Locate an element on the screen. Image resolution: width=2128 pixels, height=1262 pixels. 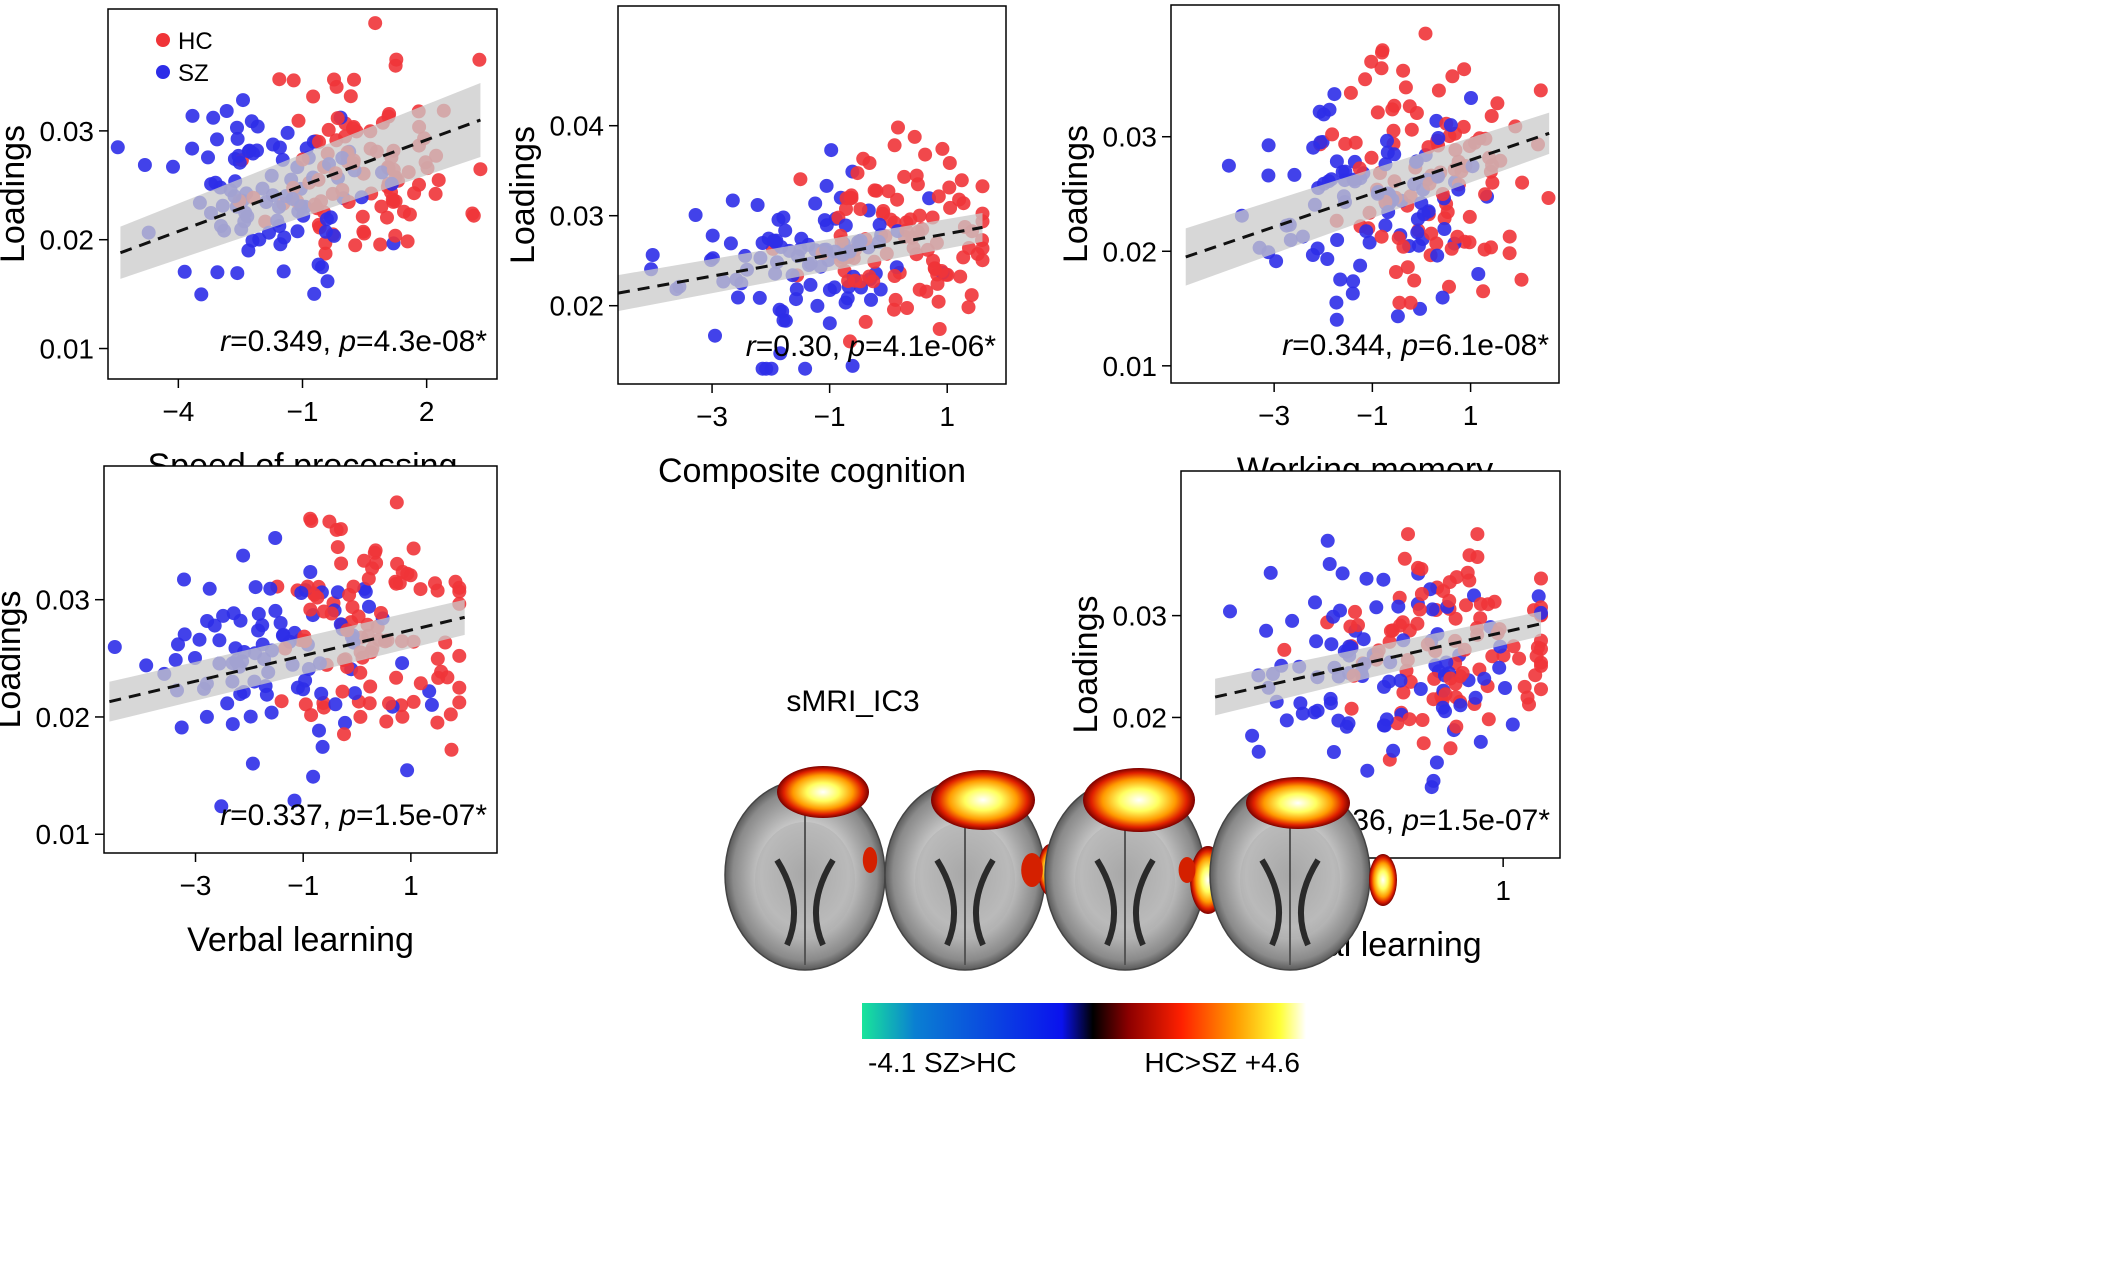
correlation-annotation: r=0.30, p=4.1e-06* is located at coordinates (871, 346).